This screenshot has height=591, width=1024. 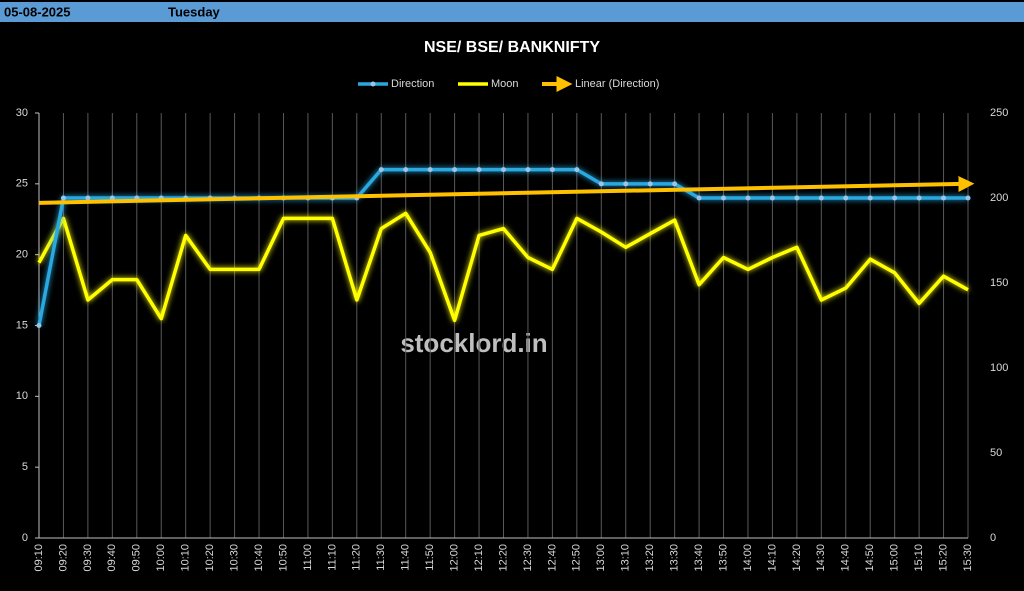 I want to click on legend-label: Linear (Direction), so click(x=617, y=84).